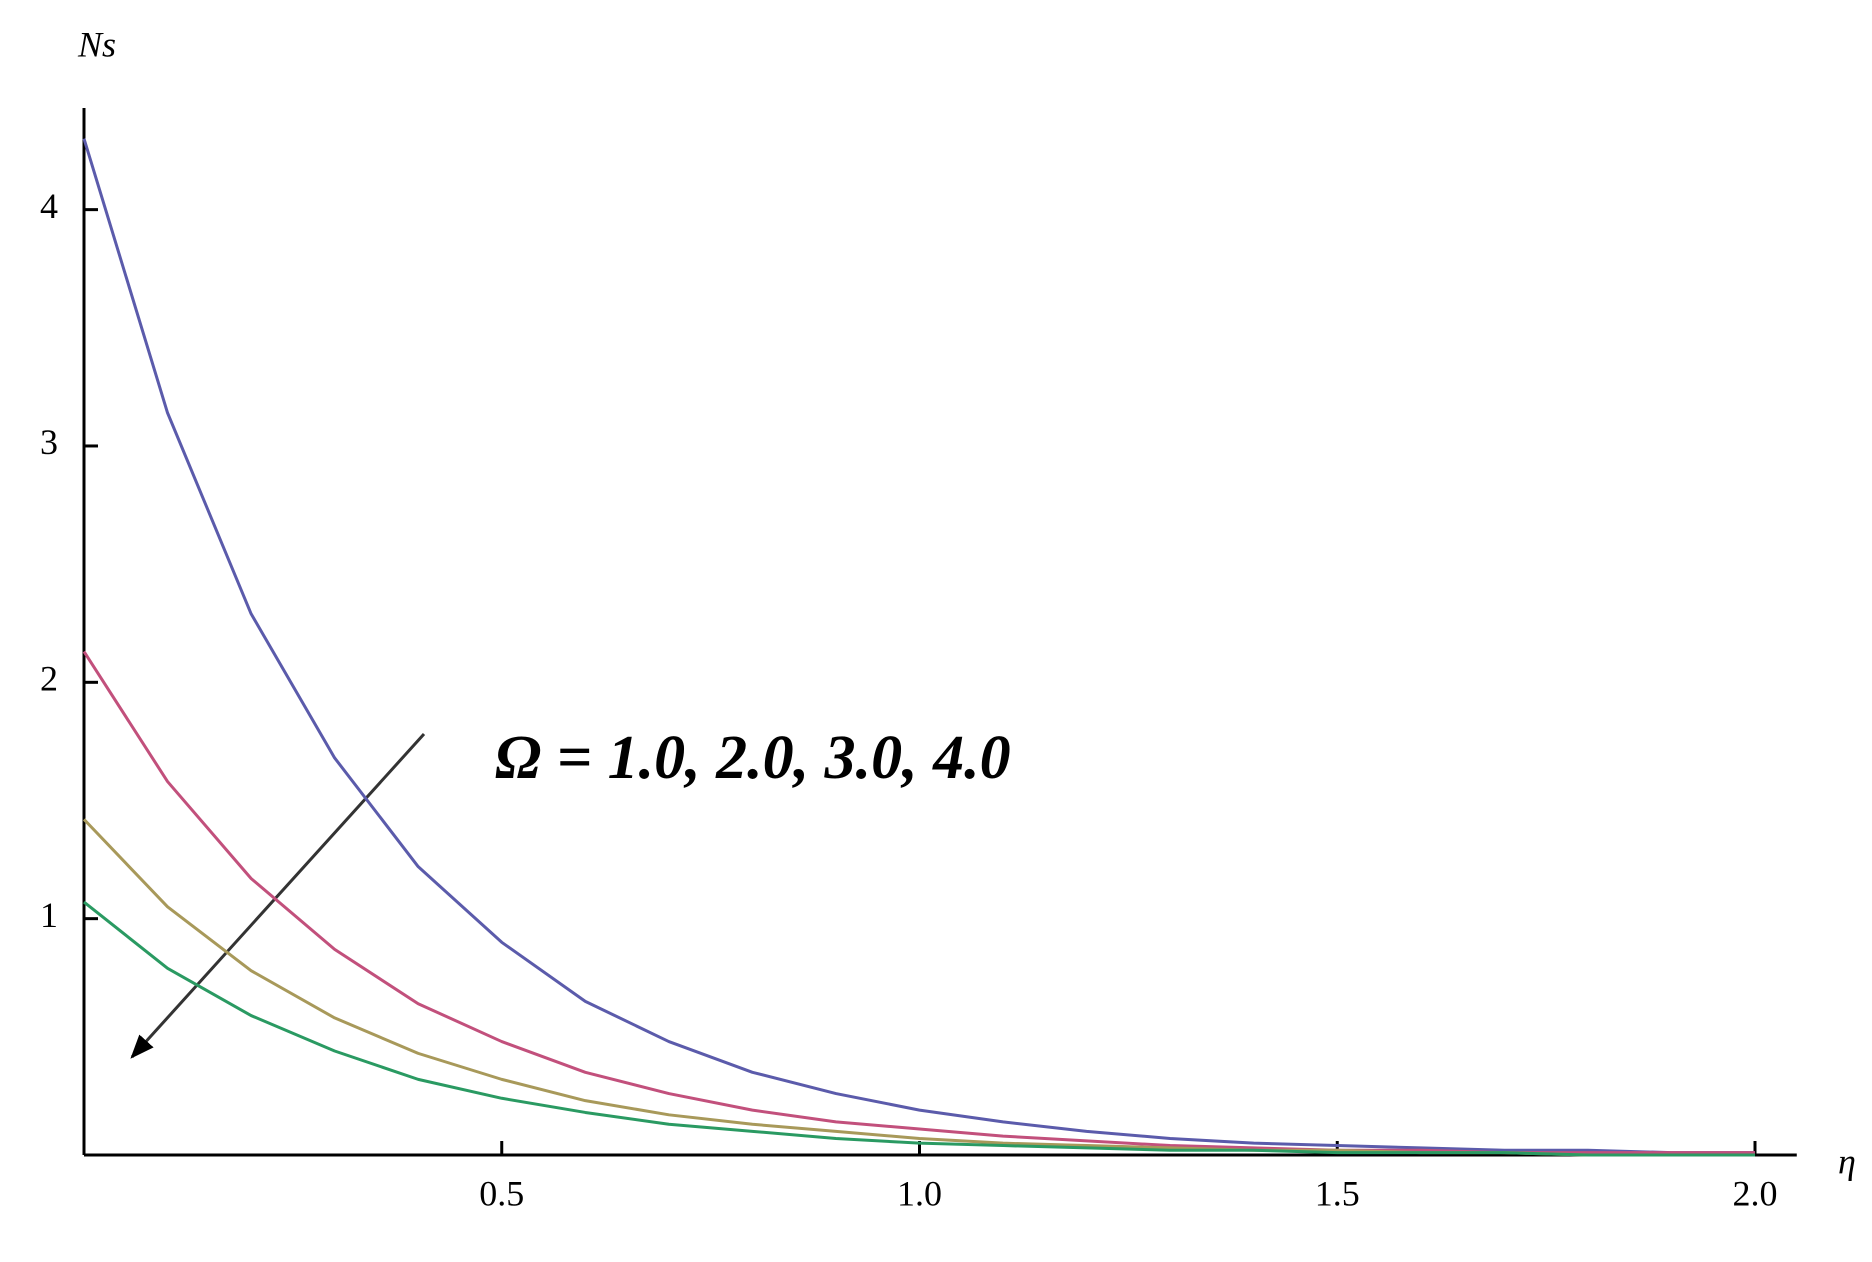 The image size is (1872, 1262). Describe the element at coordinates (49, 442) in the screenshot. I see `y-tick-label: 3` at that location.